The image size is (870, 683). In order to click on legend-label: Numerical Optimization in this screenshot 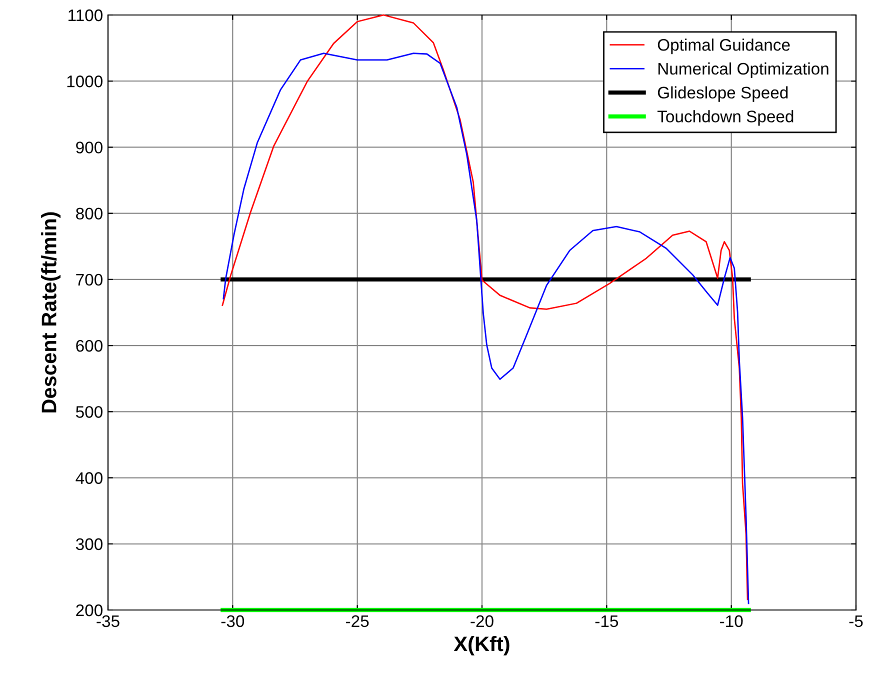, I will do `click(743, 70)`.